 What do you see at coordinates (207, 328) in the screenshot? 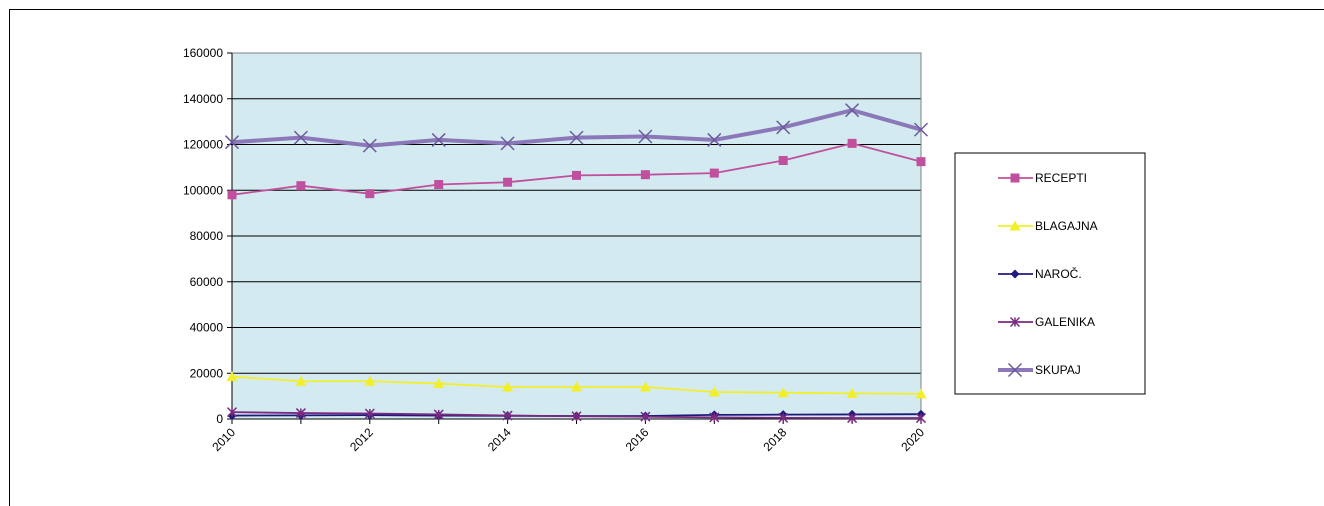
I see `y-tick-label: 40000` at bounding box center [207, 328].